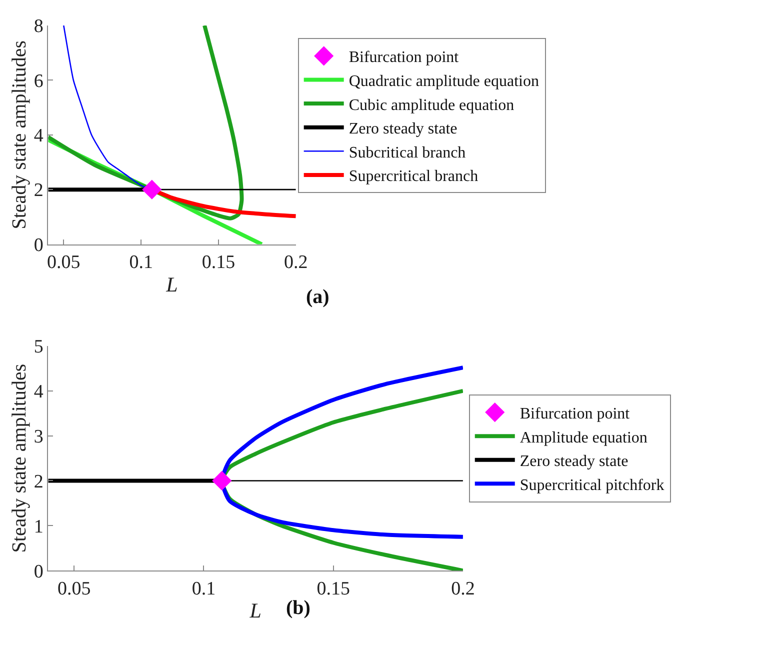 Image resolution: width=761 pixels, height=662 pixels. What do you see at coordinates (39, 27) in the screenshot?
I see `y-tick-label: 8` at bounding box center [39, 27].